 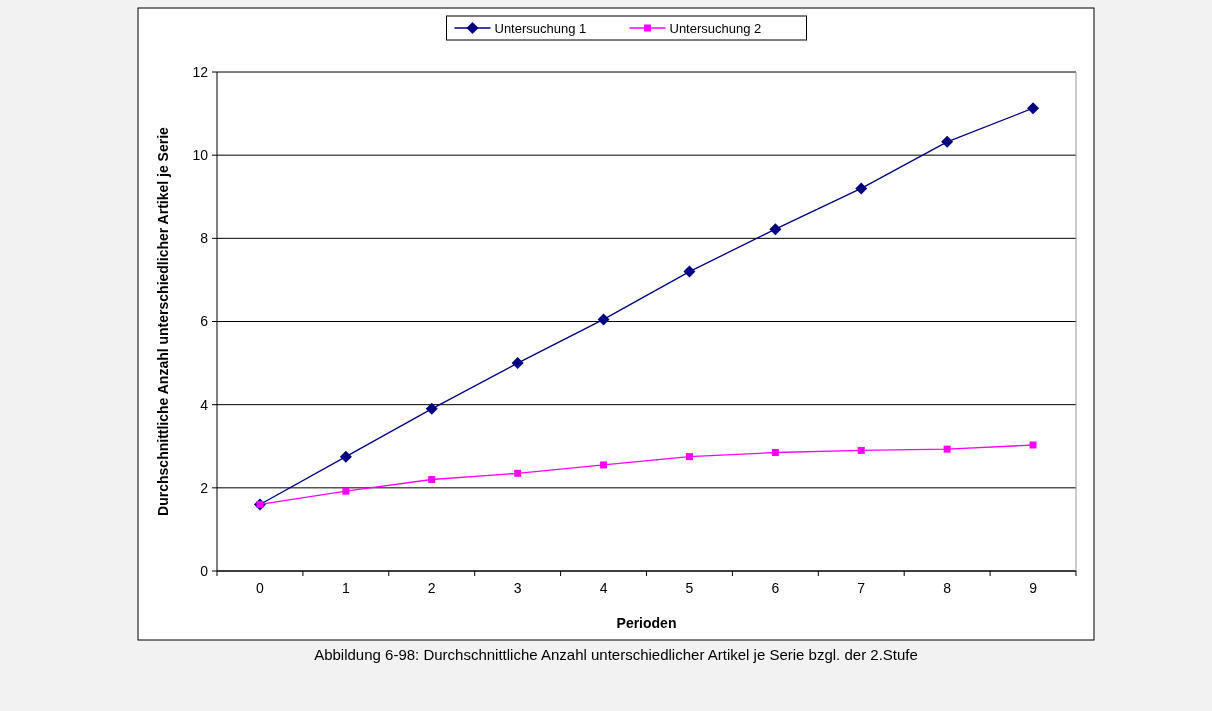 What do you see at coordinates (947, 588) in the screenshot?
I see `x-tick-label: 8` at bounding box center [947, 588].